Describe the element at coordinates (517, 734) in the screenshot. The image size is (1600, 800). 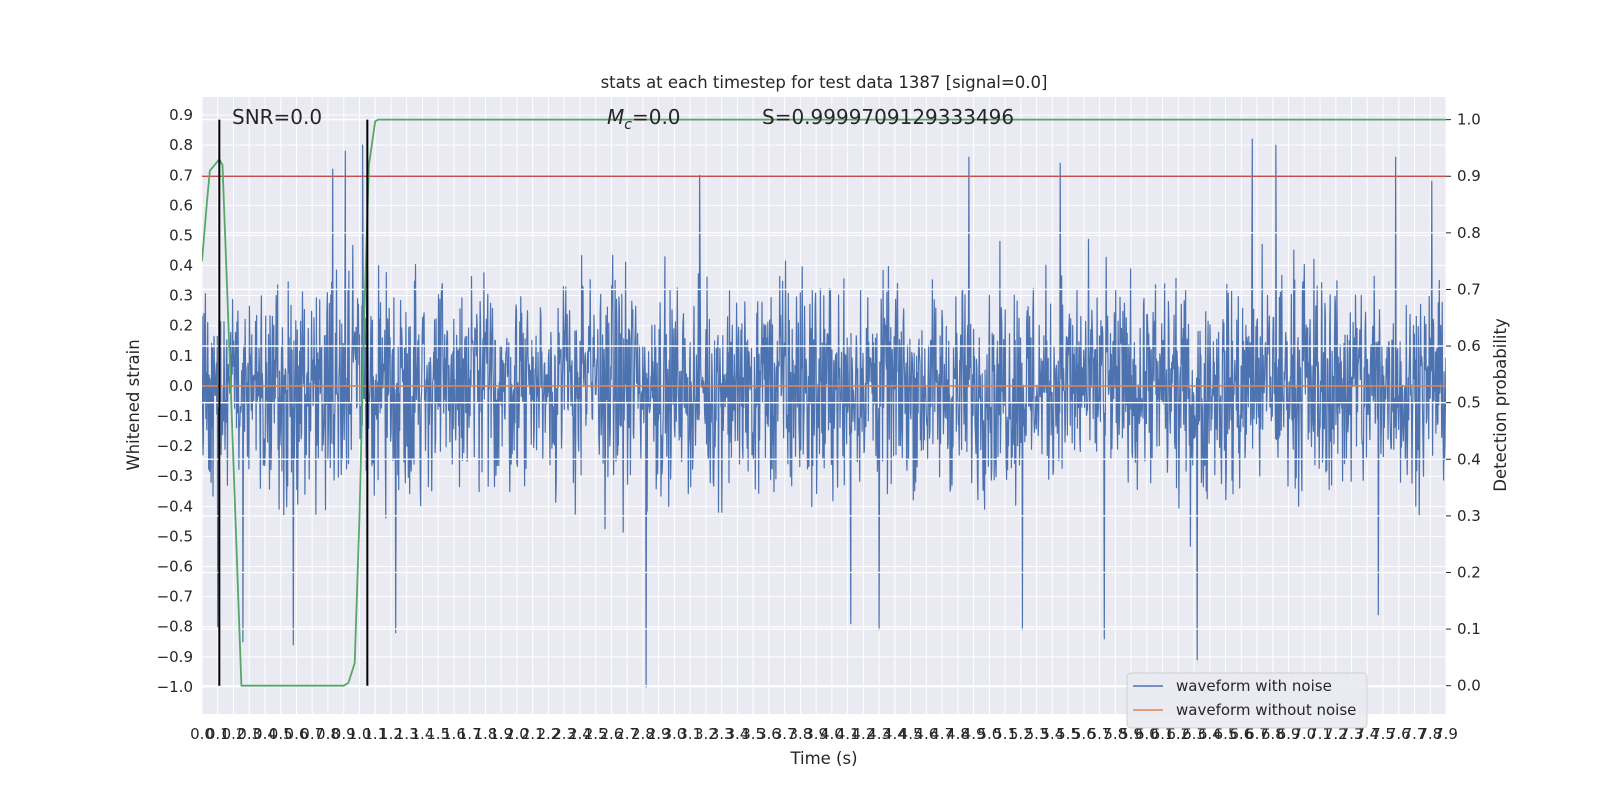
I see `x-tick-label: 2.0` at that location.